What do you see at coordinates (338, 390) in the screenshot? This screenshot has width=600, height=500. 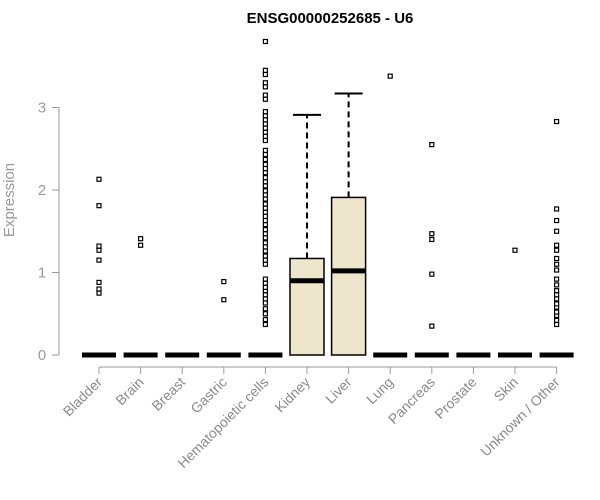 I see `x-tick-label: Liver` at bounding box center [338, 390].